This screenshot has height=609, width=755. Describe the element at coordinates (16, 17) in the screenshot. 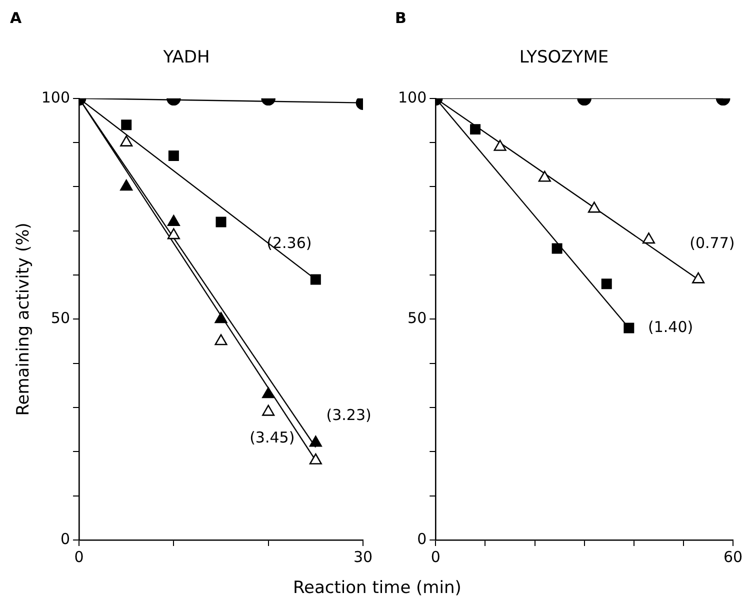

I see `chart-title: A` at that location.